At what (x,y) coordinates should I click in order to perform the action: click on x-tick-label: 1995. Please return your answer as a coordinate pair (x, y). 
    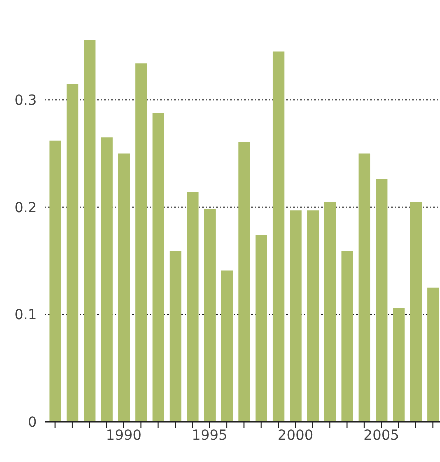
    Looking at the image, I should click on (210, 436).